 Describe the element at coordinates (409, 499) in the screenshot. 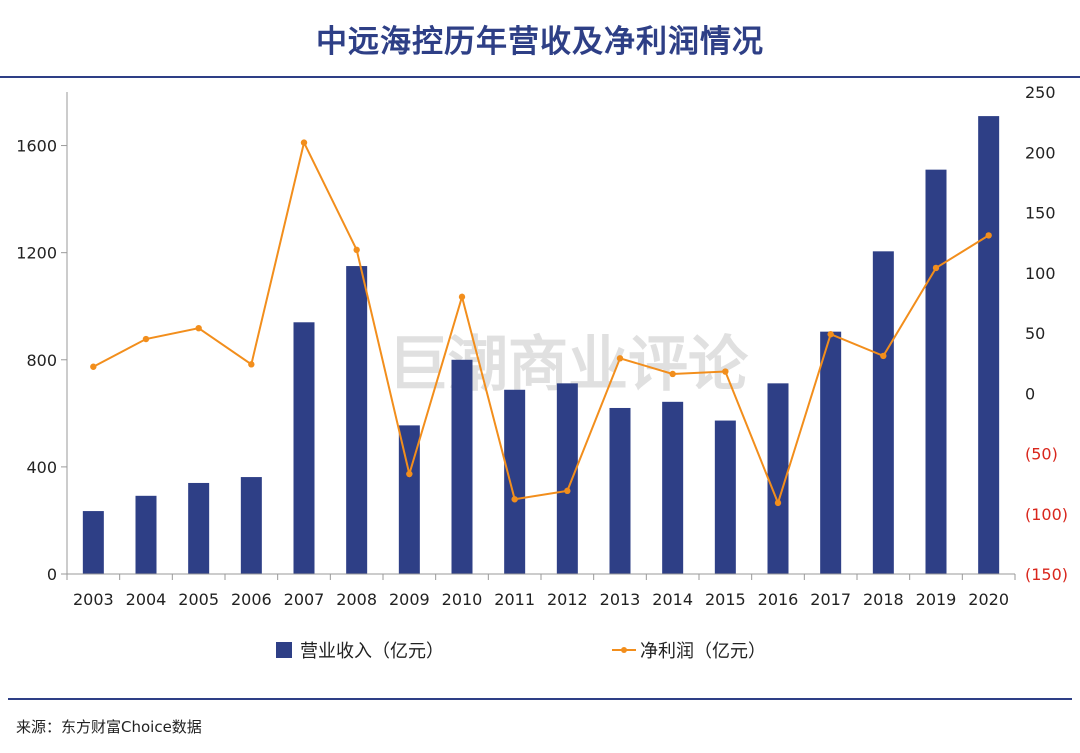

I see `bar-2009` at that location.